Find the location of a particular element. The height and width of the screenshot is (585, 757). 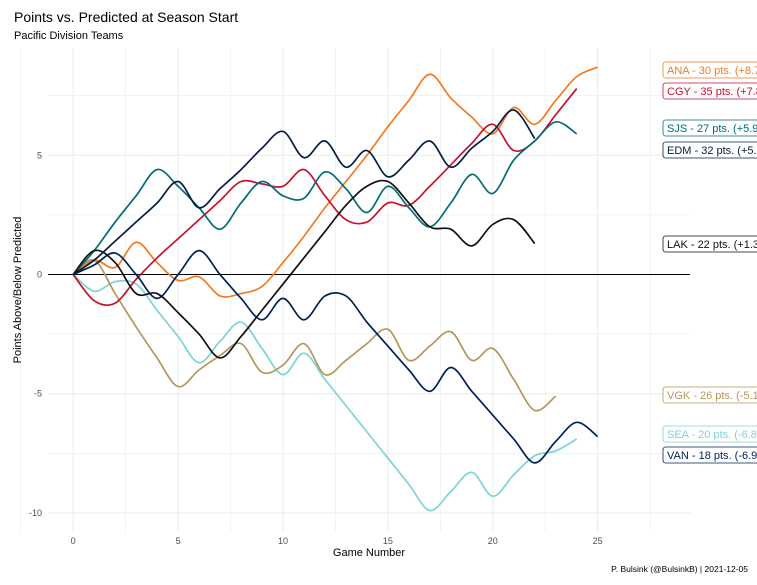

series-label-cgy: CGY - 35 pts. (+7.8) is located at coordinates (709, 91).